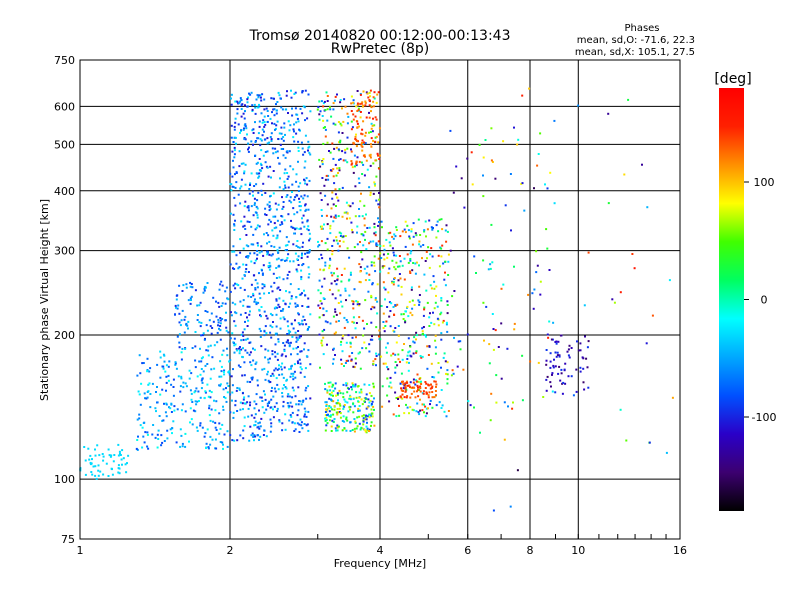  What do you see at coordinates (64, 106) in the screenshot?
I see `y-tick-label: 600` at bounding box center [64, 106].